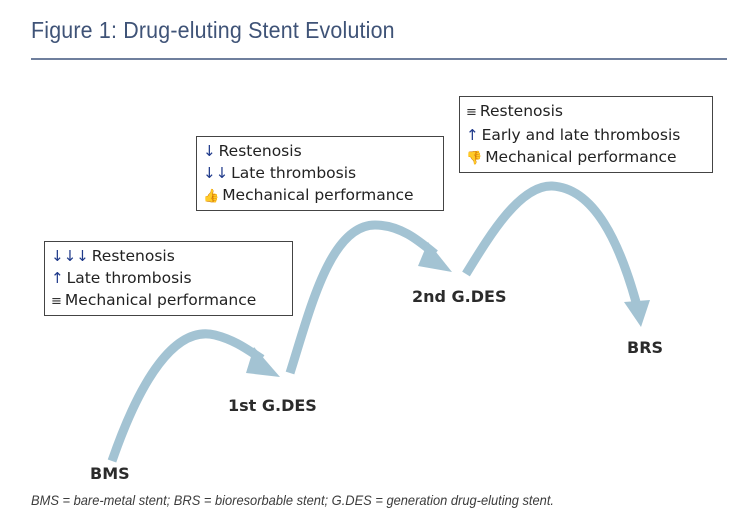  I want to click on down-arrow-icon: ↓, so click(209, 151).